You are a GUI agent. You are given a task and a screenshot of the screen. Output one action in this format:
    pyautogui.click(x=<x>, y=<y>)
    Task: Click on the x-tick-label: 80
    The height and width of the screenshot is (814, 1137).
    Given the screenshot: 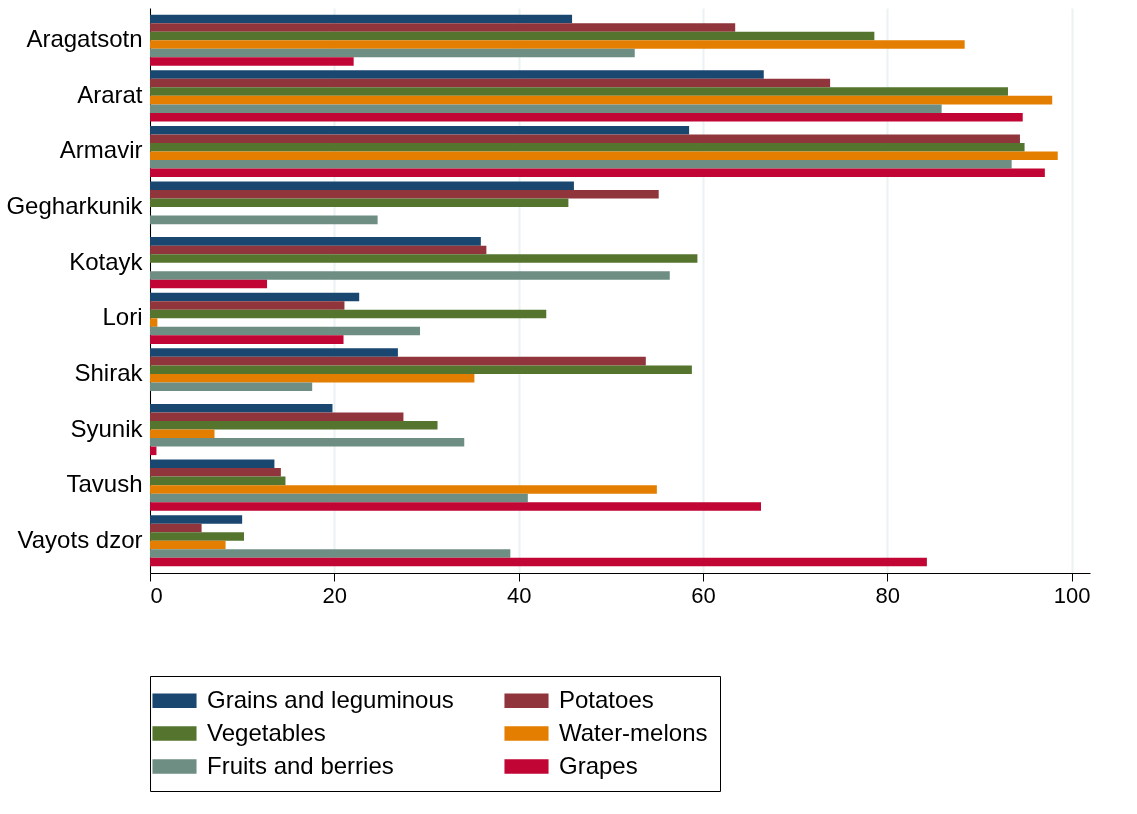 What is the action you would take?
    pyautogui.click(x=887, y=595)
    